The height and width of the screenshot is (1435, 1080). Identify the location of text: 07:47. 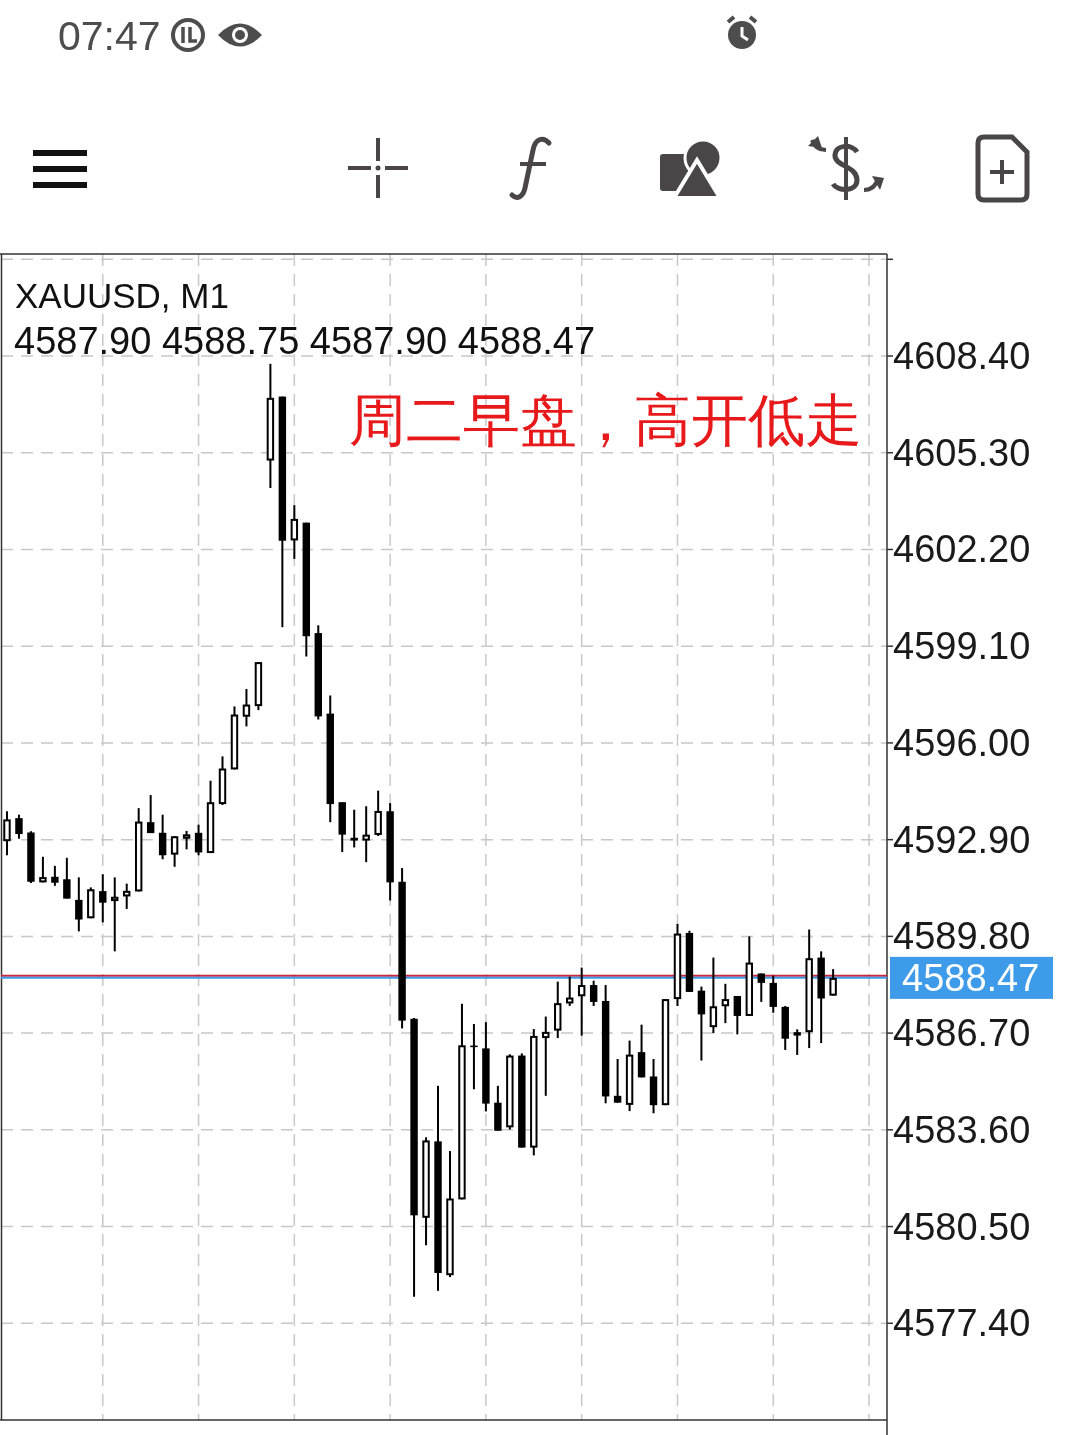
(109, 36).